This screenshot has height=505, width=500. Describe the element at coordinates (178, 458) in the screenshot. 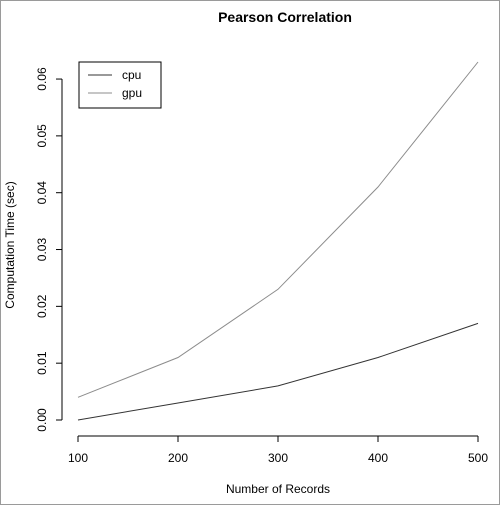

I see `x-tick-label: 200` at that location.